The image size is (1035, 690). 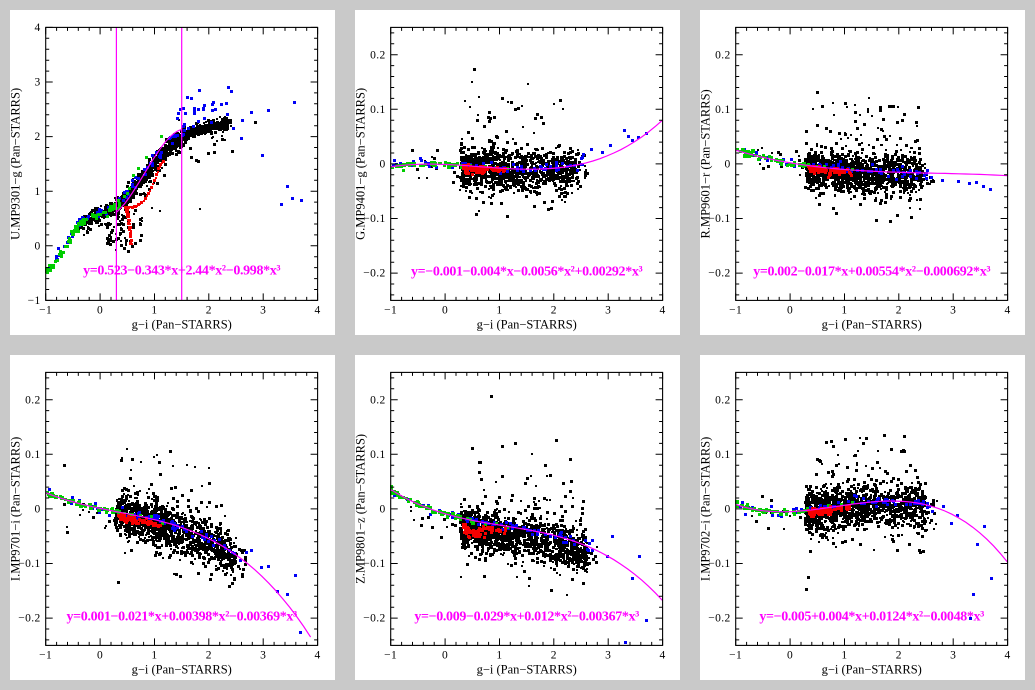 What do you see at coordinates (526, 617) in the screenshot?
I see `svg-text:y=−0.009−0.029*x+0.012*x²−0.00: y=−0.009−0.029*x+0.012*x²−0.00367*x³` at bounding box center [526, 617].